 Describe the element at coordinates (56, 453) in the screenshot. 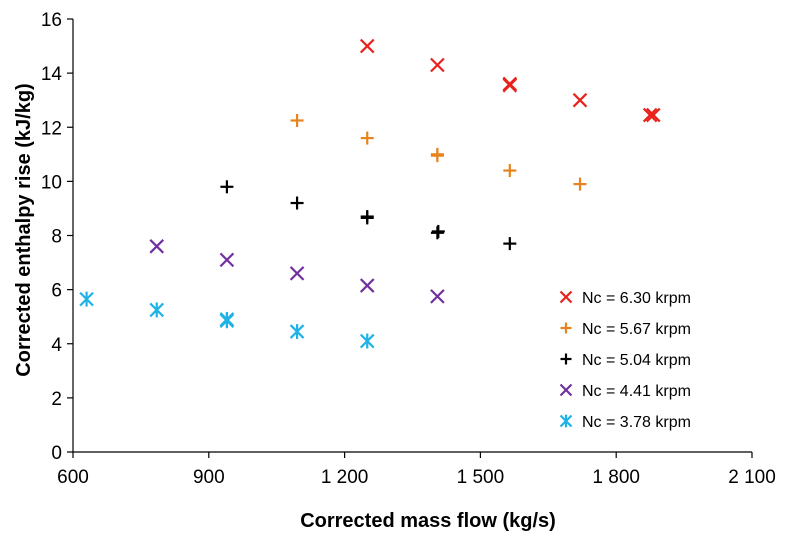

I see `y-tick-label: 0` at that location.